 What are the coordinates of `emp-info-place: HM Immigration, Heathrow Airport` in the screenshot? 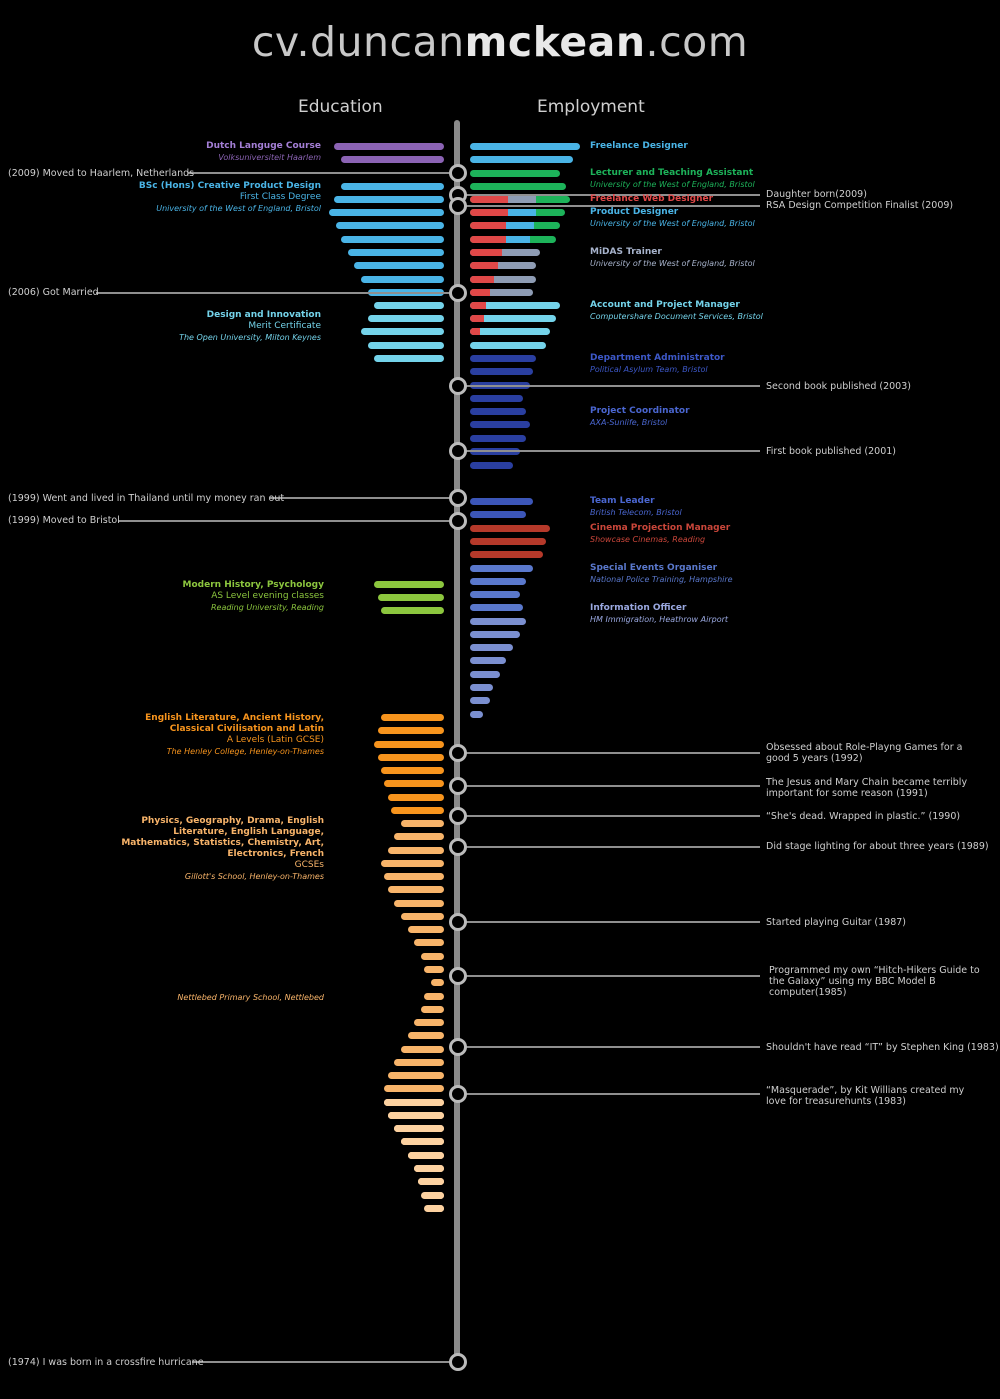 It's located at (659, 619).